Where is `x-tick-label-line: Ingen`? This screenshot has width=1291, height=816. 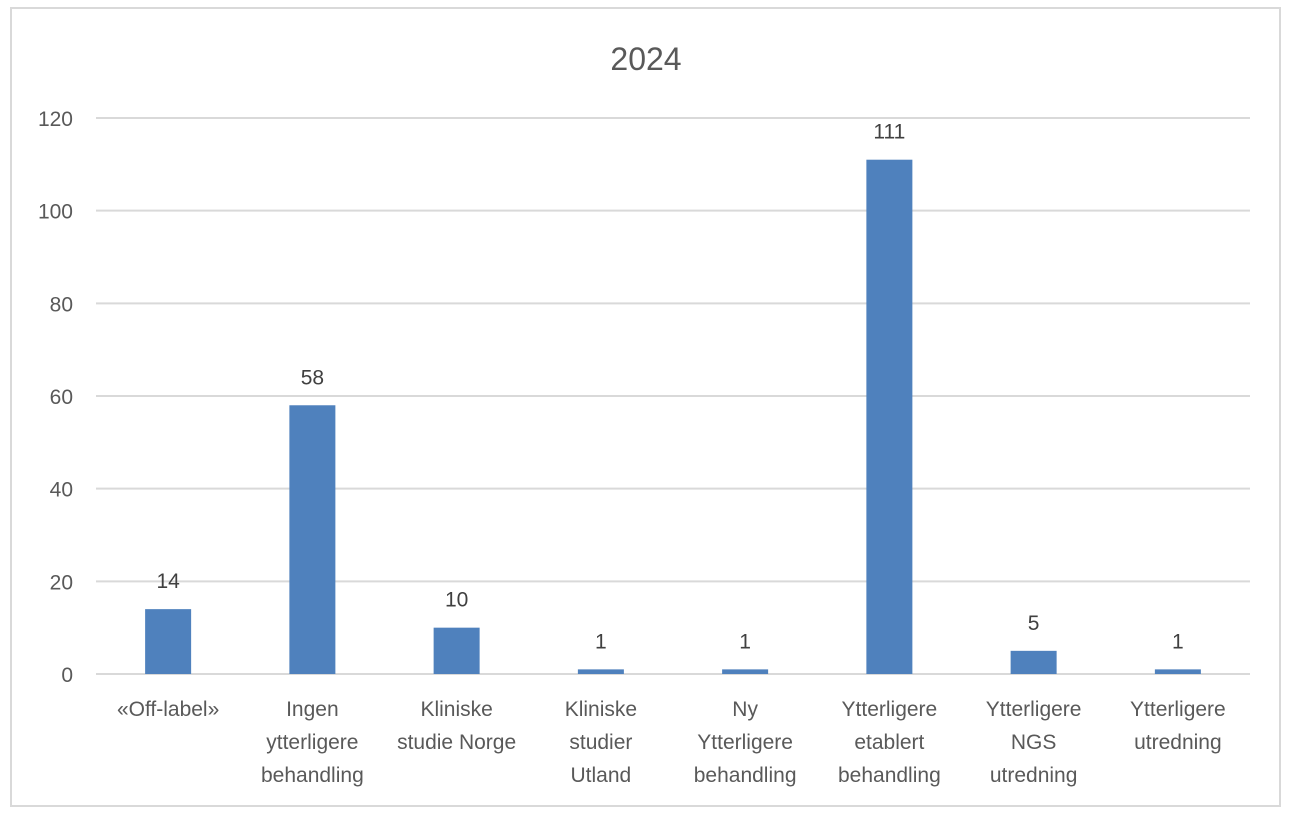
x-tick-label-line: Ingen is located at coordinates (312, 709).